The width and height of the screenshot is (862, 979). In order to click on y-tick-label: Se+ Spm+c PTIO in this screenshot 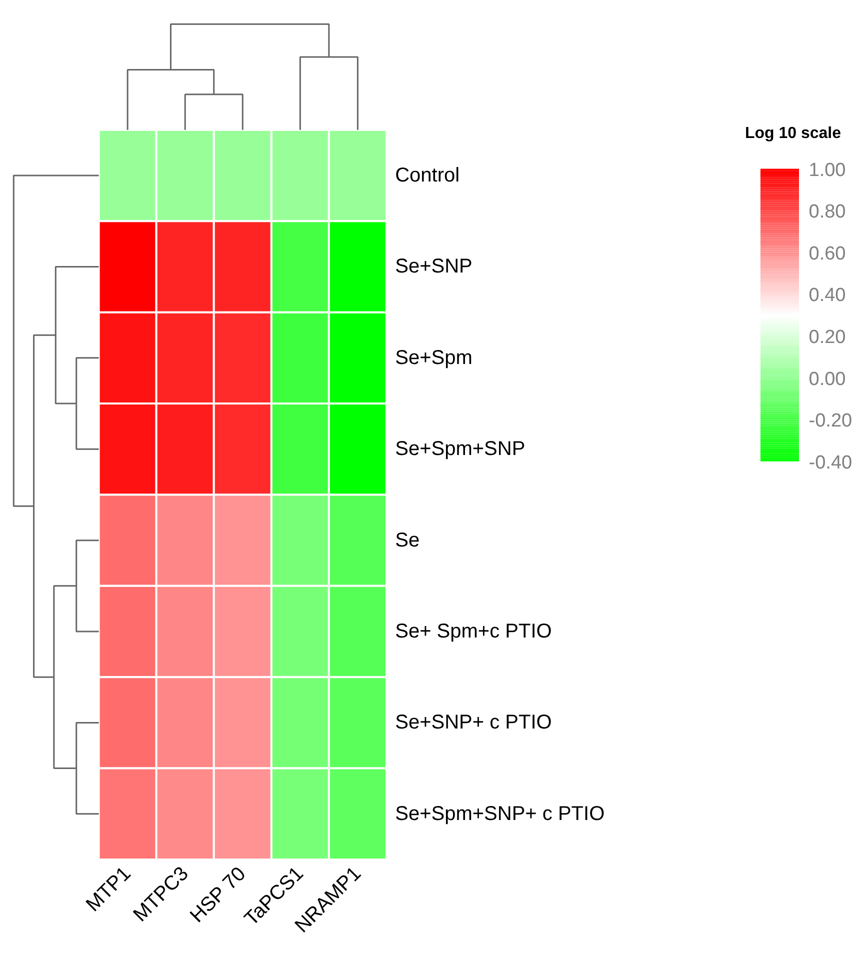, I will do `click(473, 631)`.